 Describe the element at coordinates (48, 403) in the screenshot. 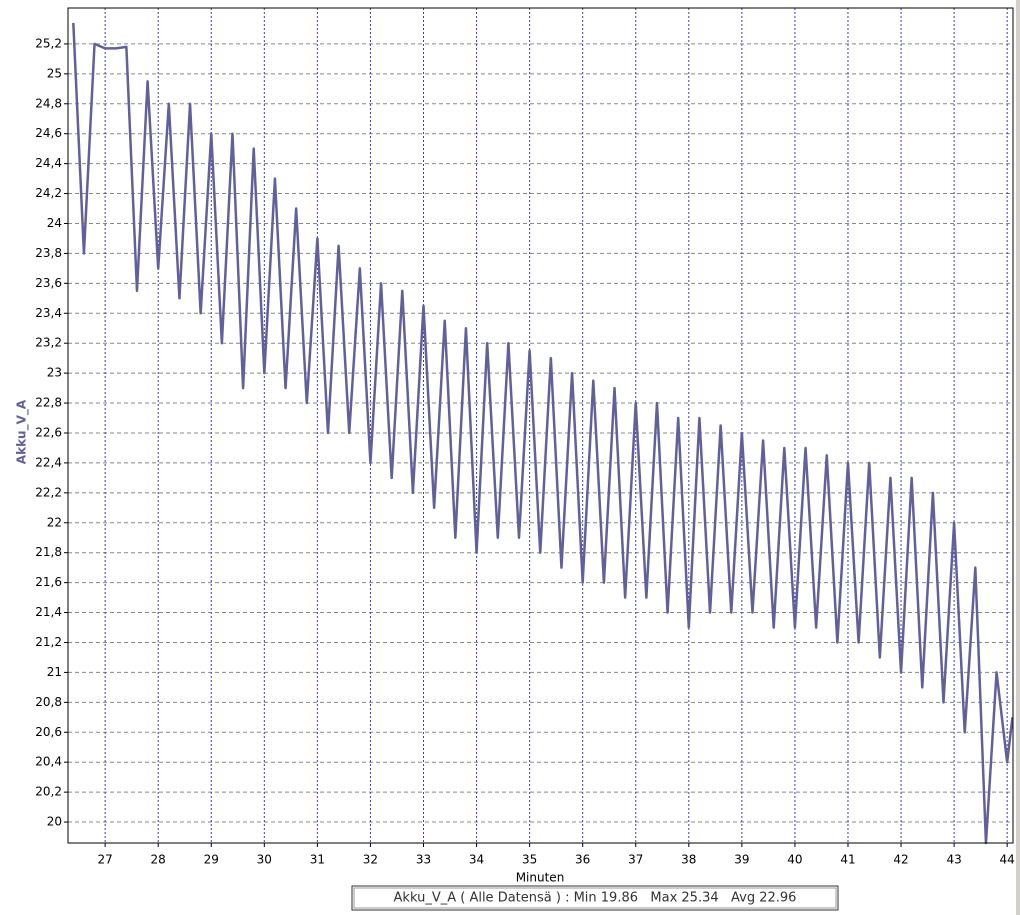

I see `y-tick-label: 22,8` at that location.